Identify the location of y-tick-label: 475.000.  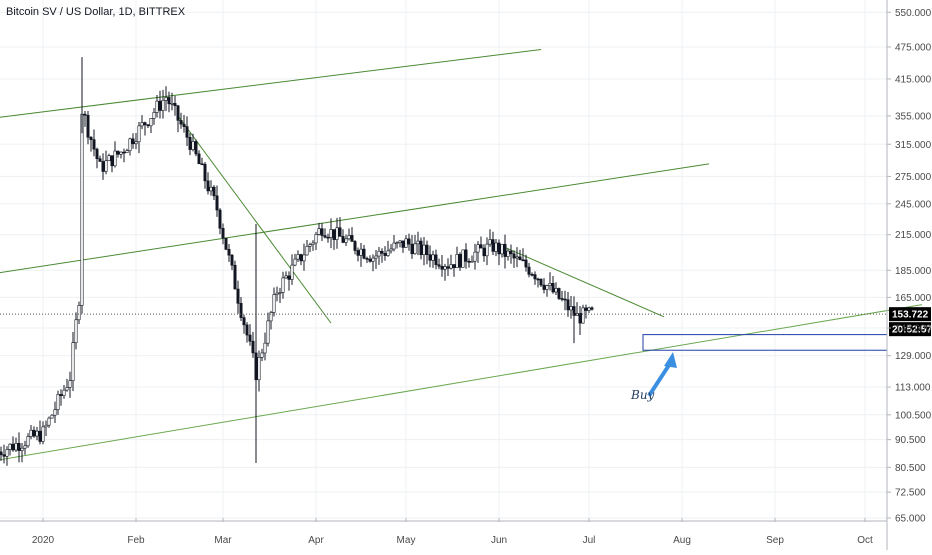
(913, 47).